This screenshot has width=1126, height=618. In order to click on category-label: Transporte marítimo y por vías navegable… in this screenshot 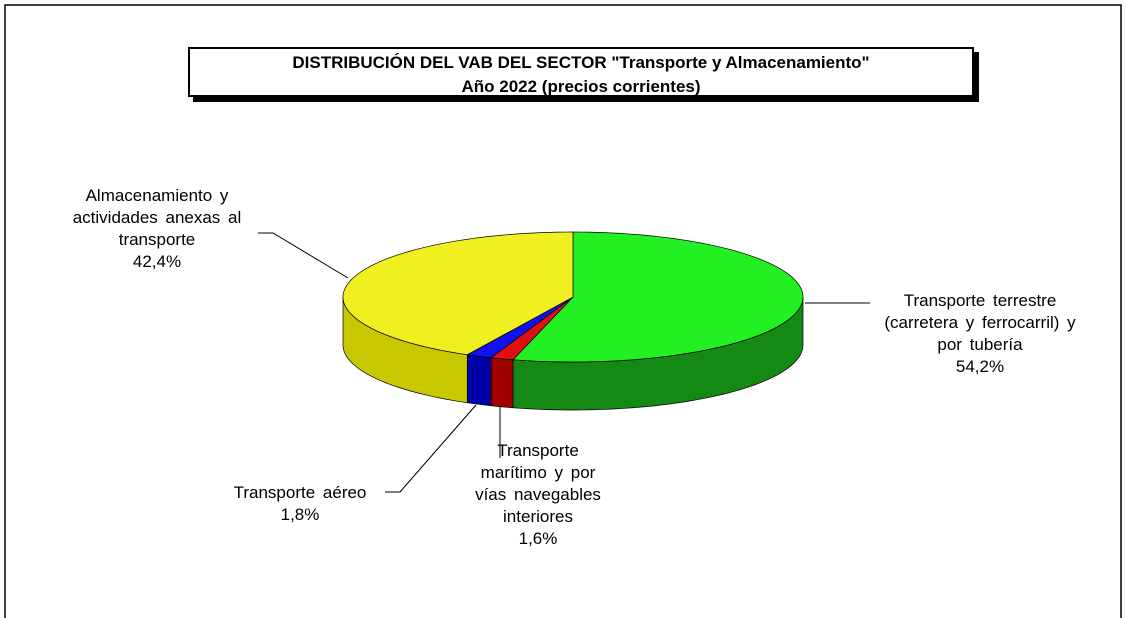, I will do `click(538, 483)`.